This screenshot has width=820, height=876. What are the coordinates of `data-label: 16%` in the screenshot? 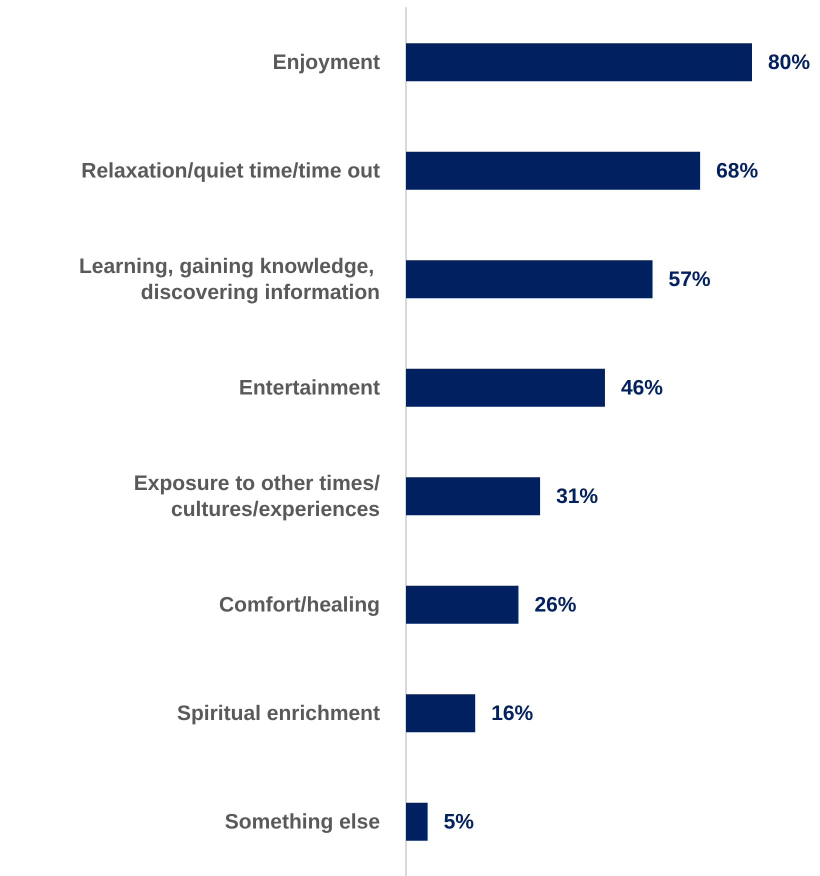 It's located at (512, 713).